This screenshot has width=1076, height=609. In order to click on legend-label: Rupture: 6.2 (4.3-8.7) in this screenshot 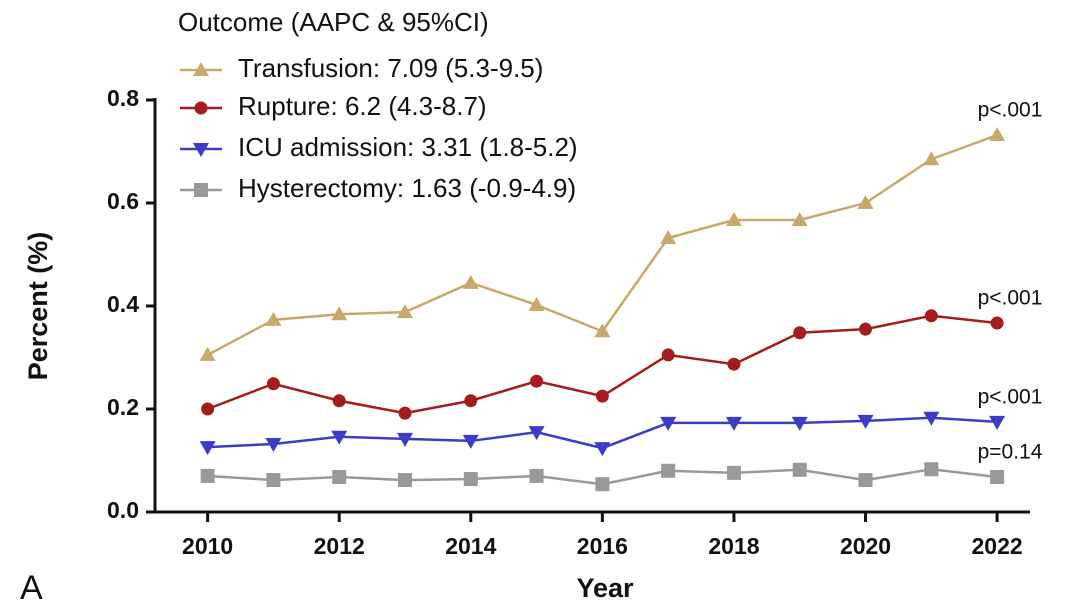, I will do `click(362, 106)`.